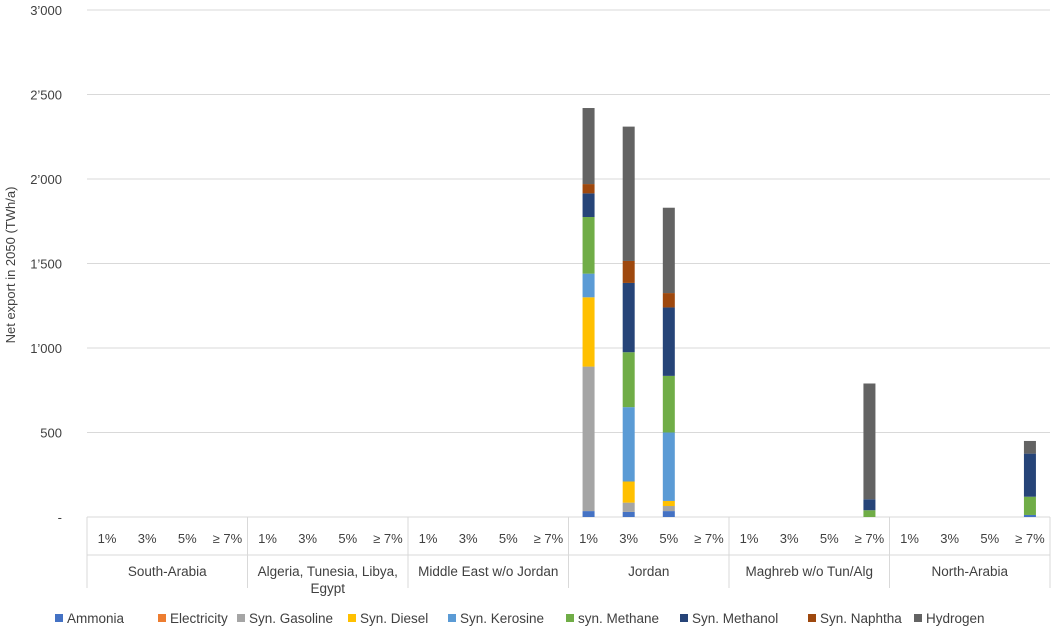  What do you see at coordinates (955, 618) in the screenshot?
I see `legend-label-hydrogen: Hydrogen` at bounding box center [955, 618].